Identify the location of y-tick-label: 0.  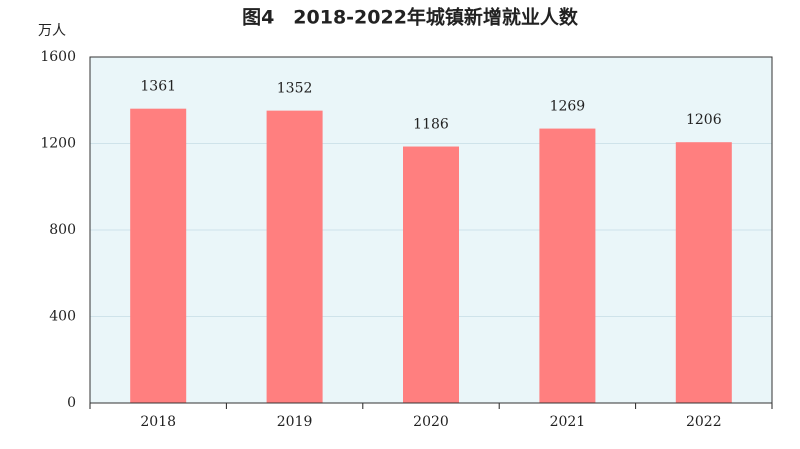
(71, 403).